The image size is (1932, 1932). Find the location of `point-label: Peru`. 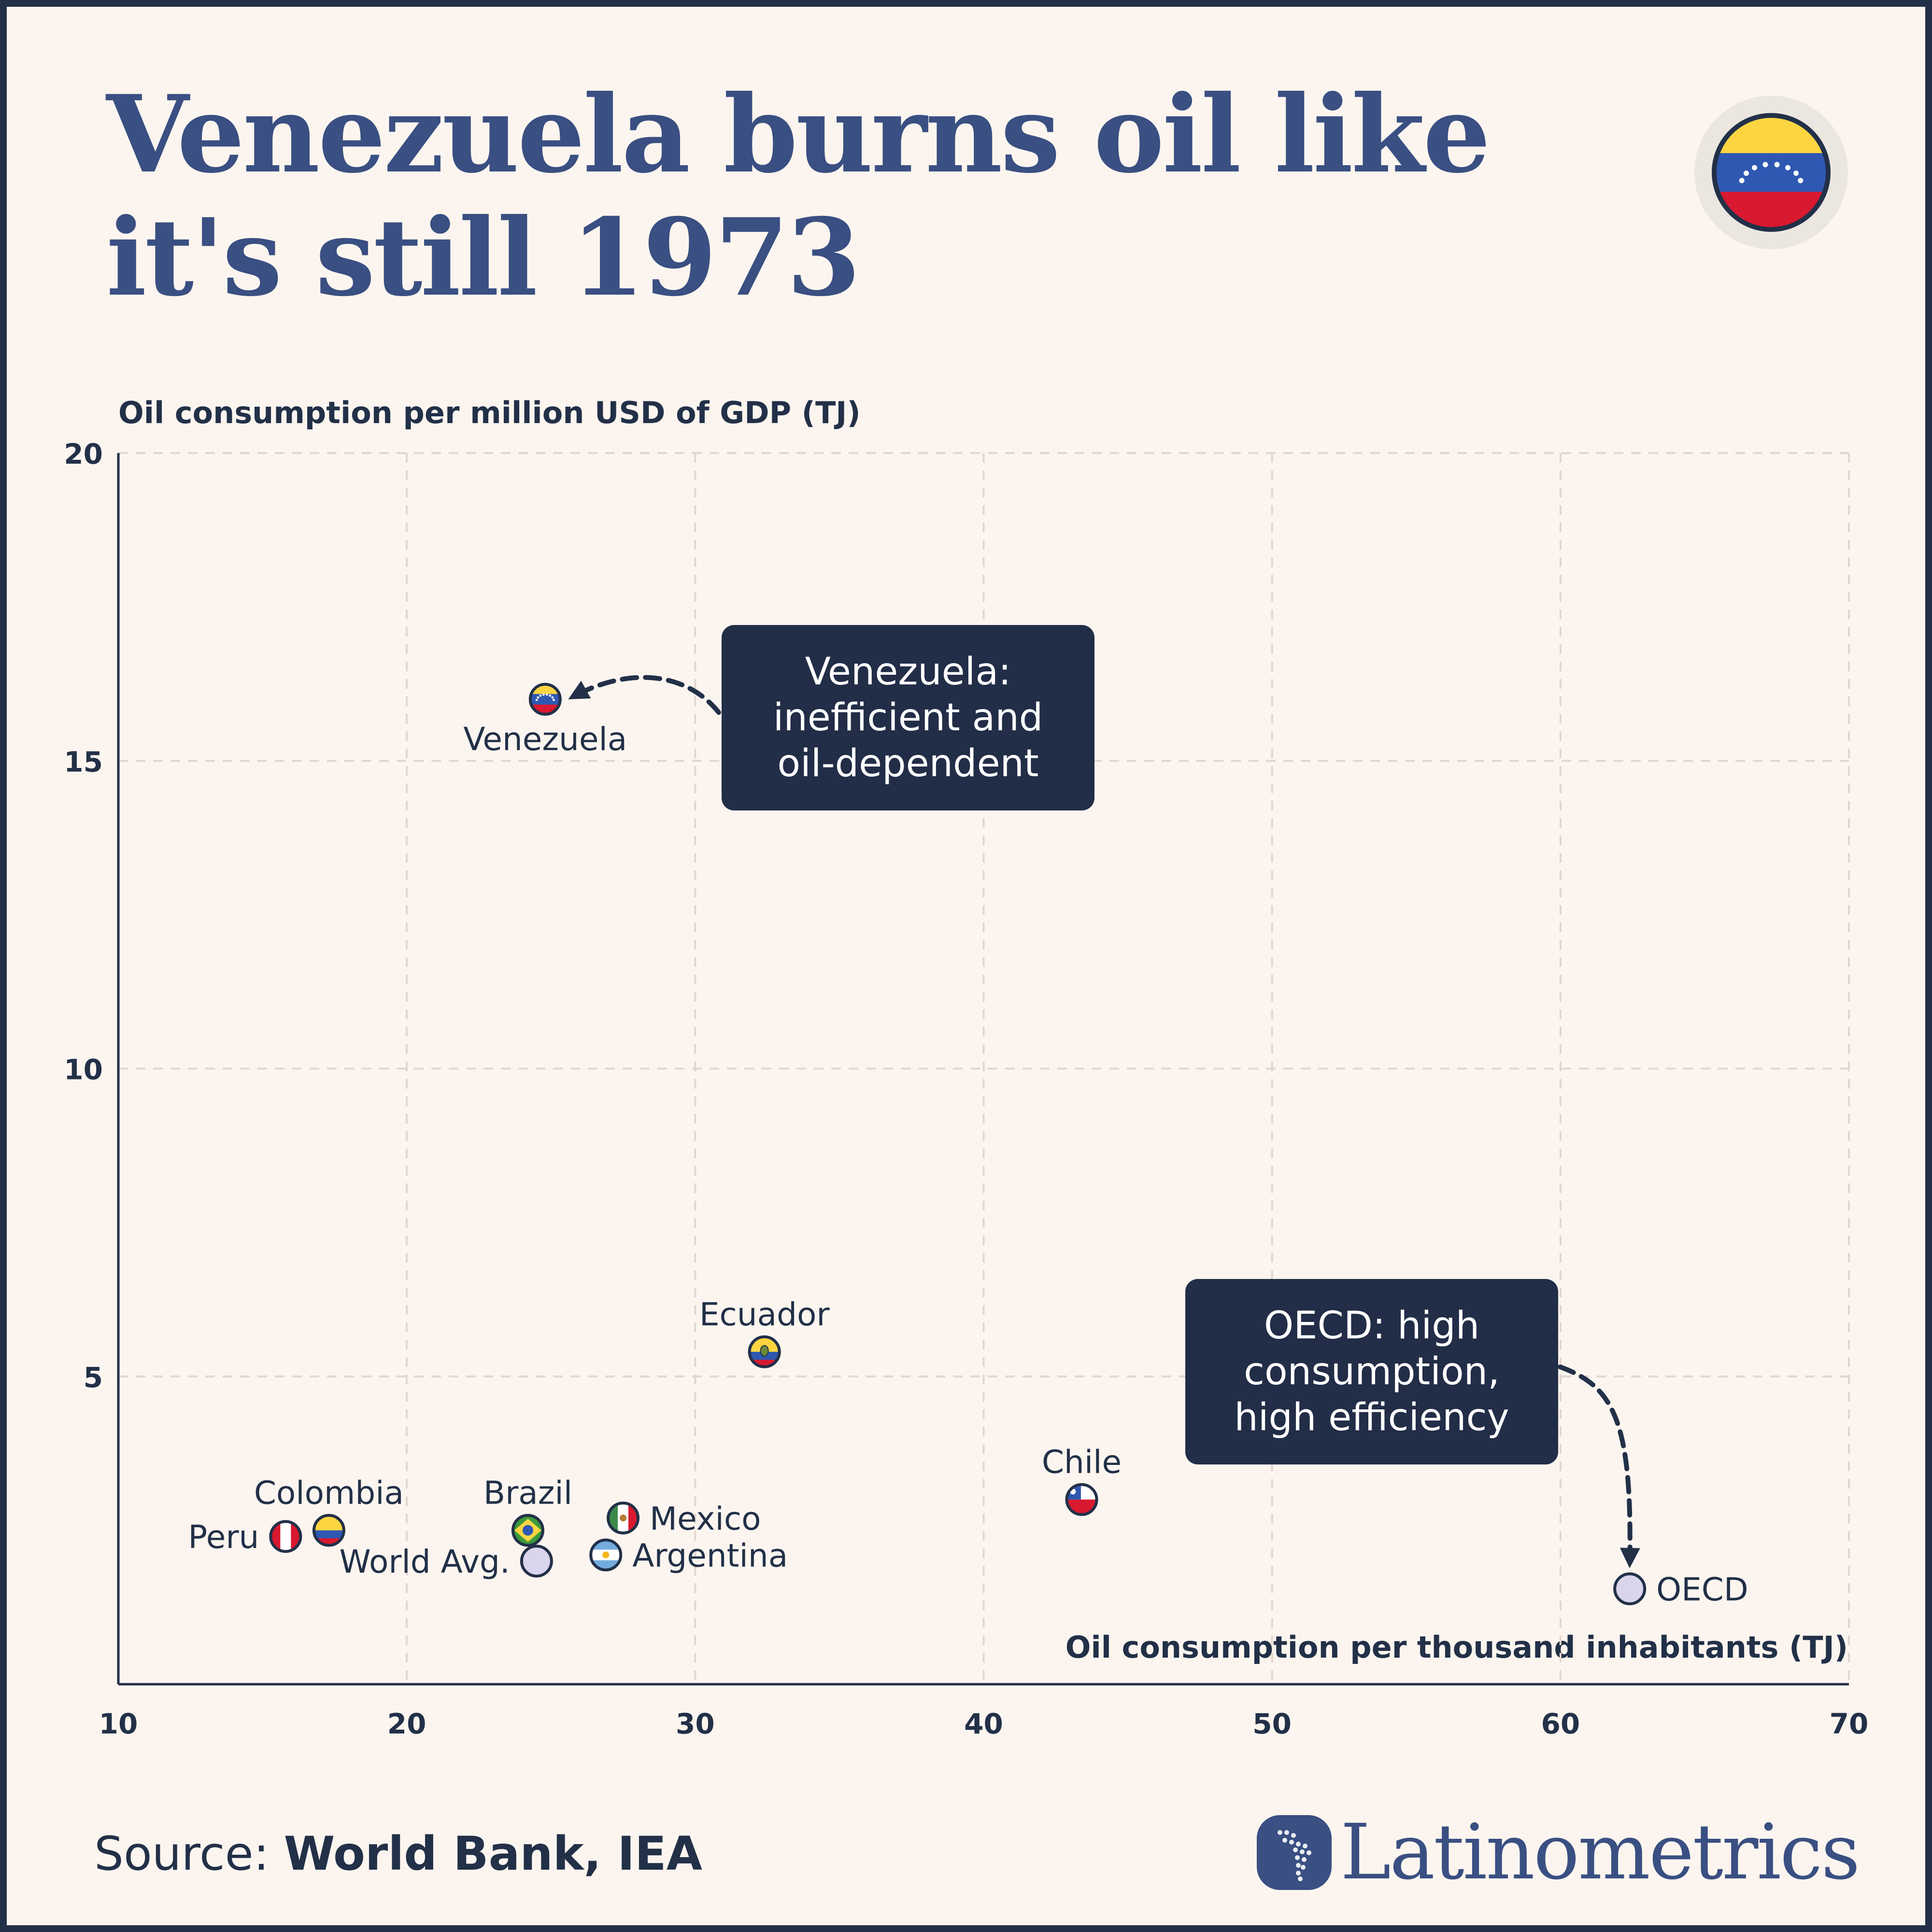

point-label: Peru is located at coordinates (223, 1537).